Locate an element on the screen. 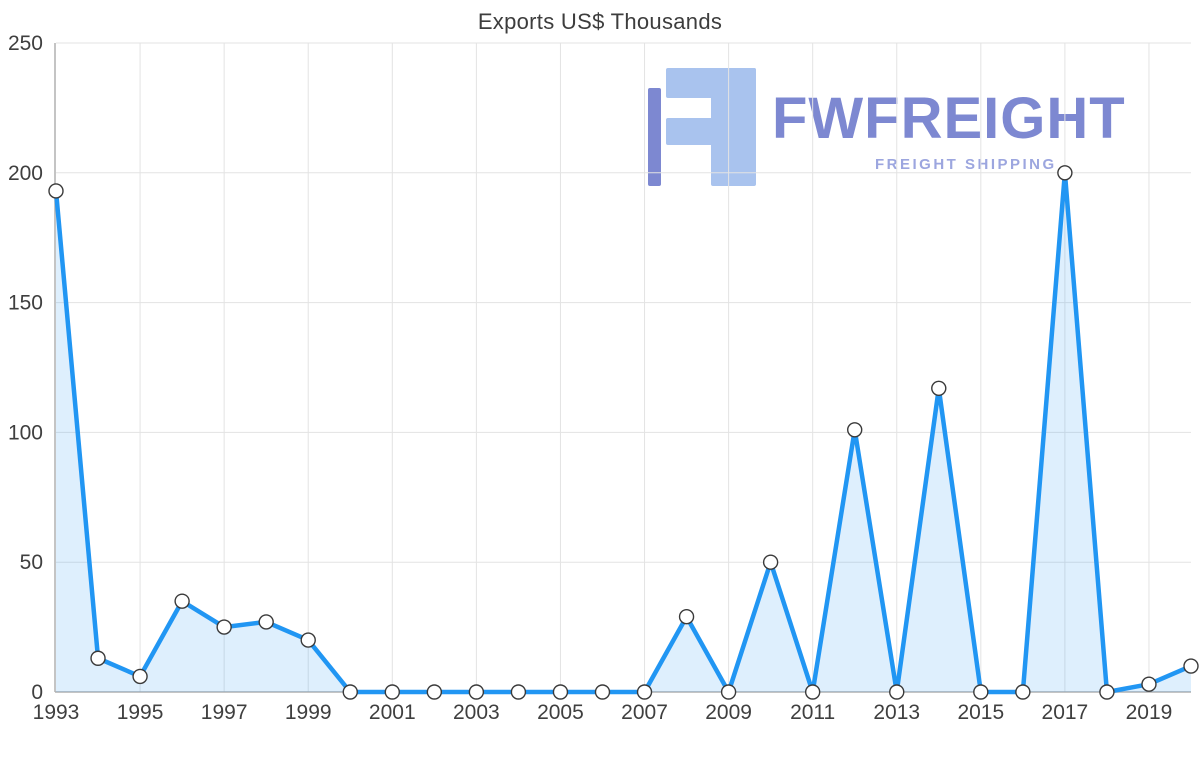 This screenshot has width=1200, height=763. y-tick-label: 100 is located at coordinates (25, 432).